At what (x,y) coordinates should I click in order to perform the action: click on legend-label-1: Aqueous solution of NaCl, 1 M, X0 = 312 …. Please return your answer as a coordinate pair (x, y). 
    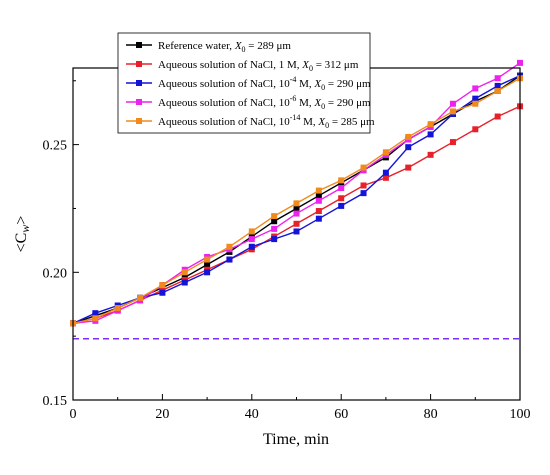
    Looking at the image, I should click on (258, 66).